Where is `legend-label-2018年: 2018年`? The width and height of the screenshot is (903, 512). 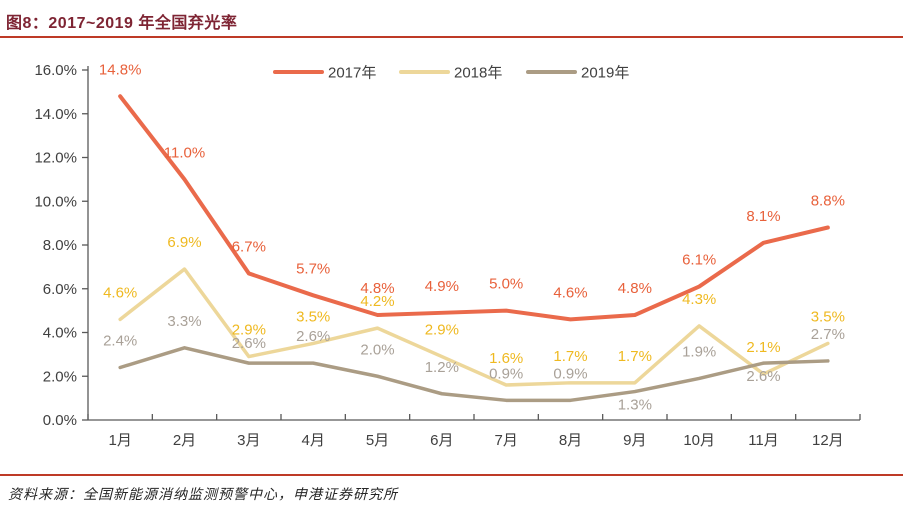
legend-label-2018年: 2018年 is located at coordinates (478, 73).